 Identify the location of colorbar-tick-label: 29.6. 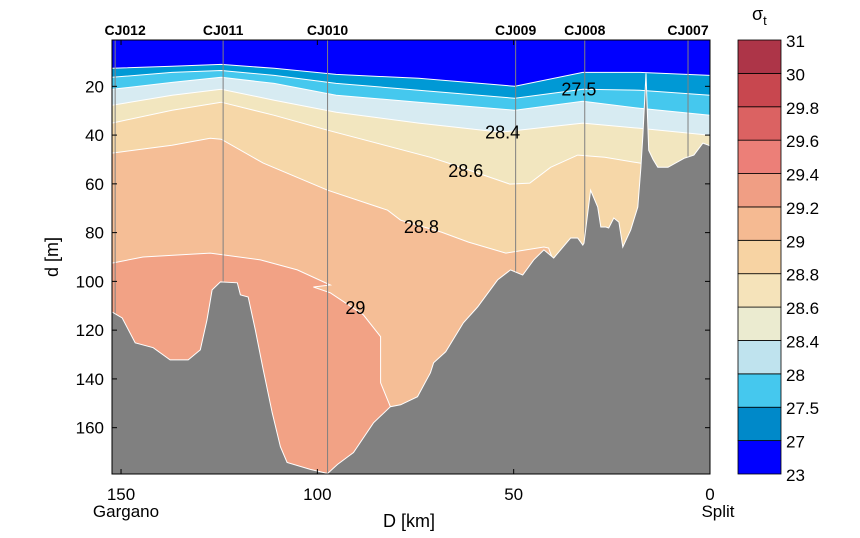
(802, 141).